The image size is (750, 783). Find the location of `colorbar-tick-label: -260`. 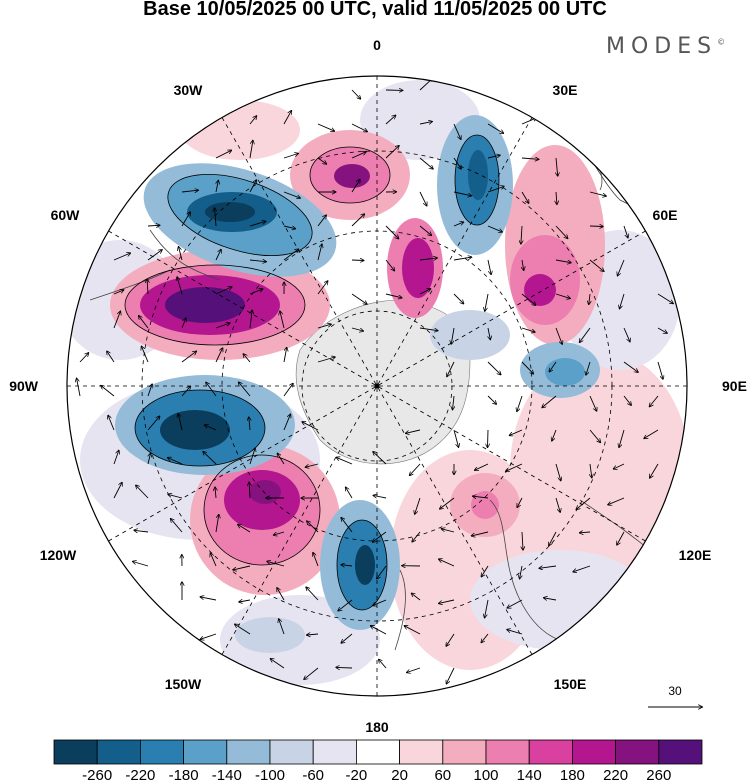

colorbar-tick-label: -260 is located at coordinates (97, 775).